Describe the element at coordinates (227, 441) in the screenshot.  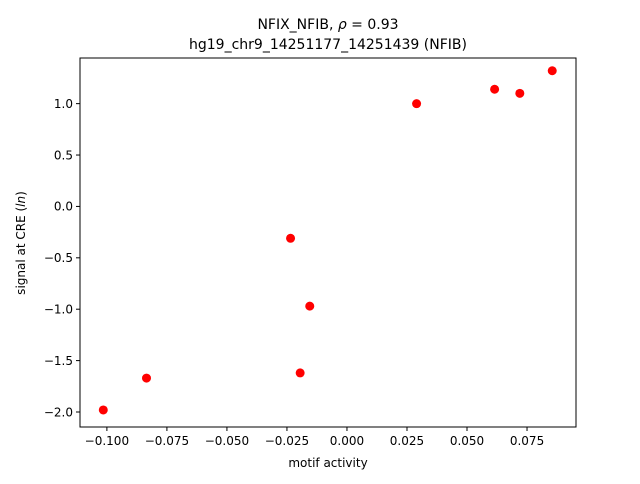
I see `x-tick-label: −0.050` at that location.